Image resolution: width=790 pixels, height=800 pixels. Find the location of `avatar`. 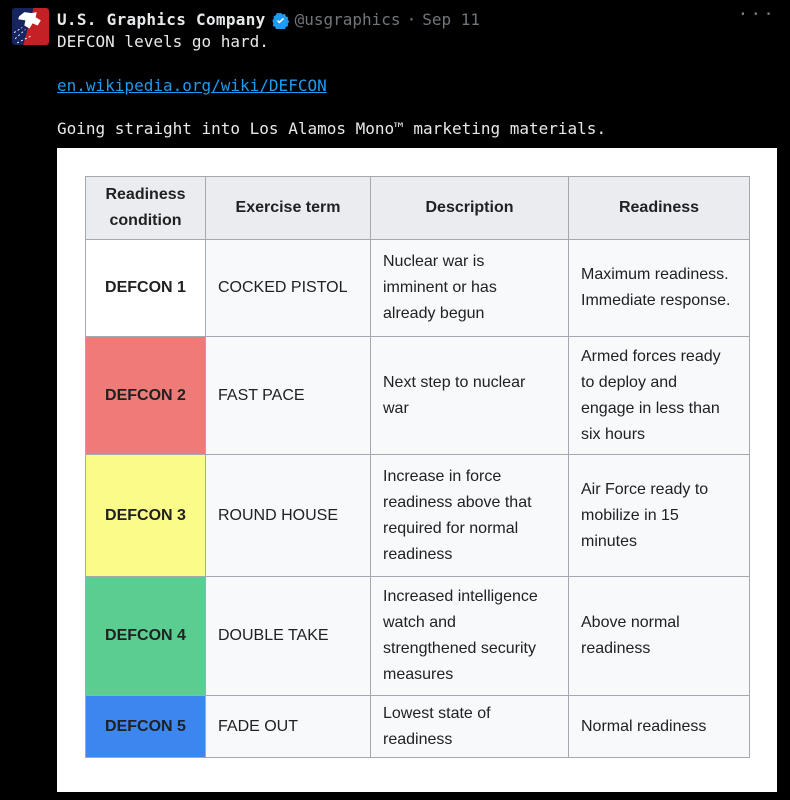

avatar is located at coordinates (30, 26).